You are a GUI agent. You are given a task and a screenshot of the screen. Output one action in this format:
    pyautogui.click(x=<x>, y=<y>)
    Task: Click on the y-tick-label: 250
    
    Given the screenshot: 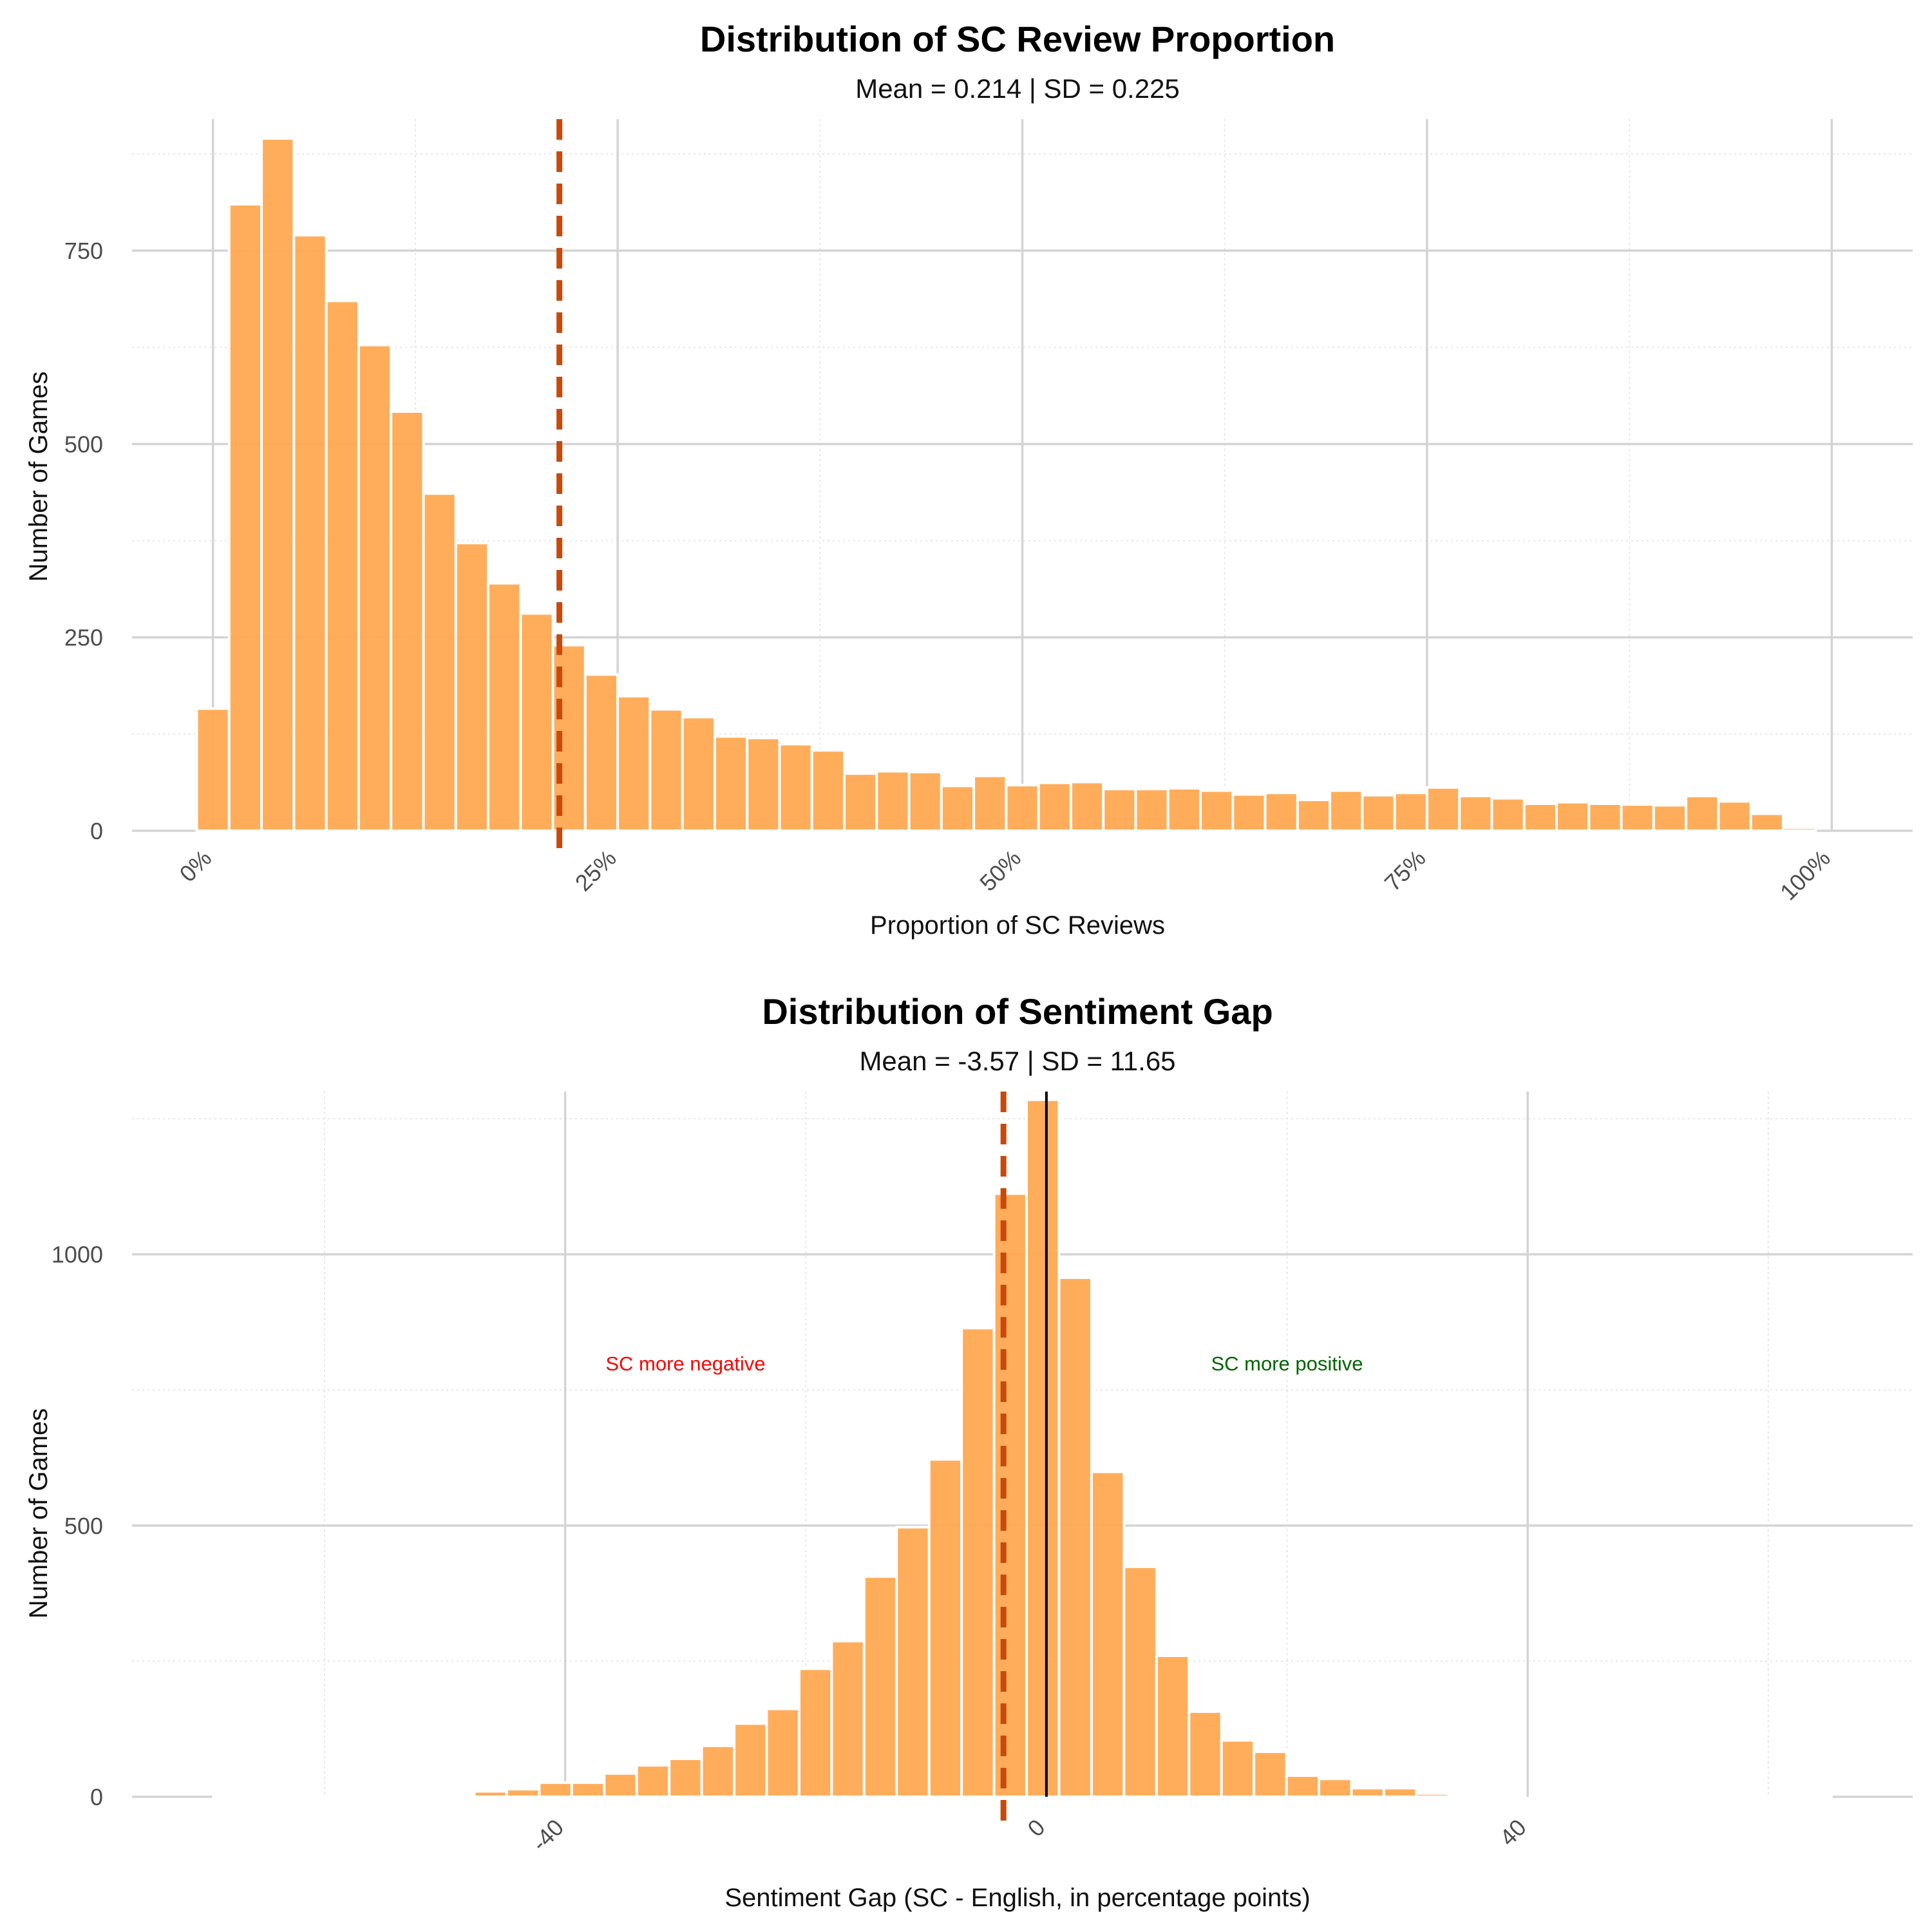 What is the action you would take?
    pyautogui.click(x=83, y=638)
    